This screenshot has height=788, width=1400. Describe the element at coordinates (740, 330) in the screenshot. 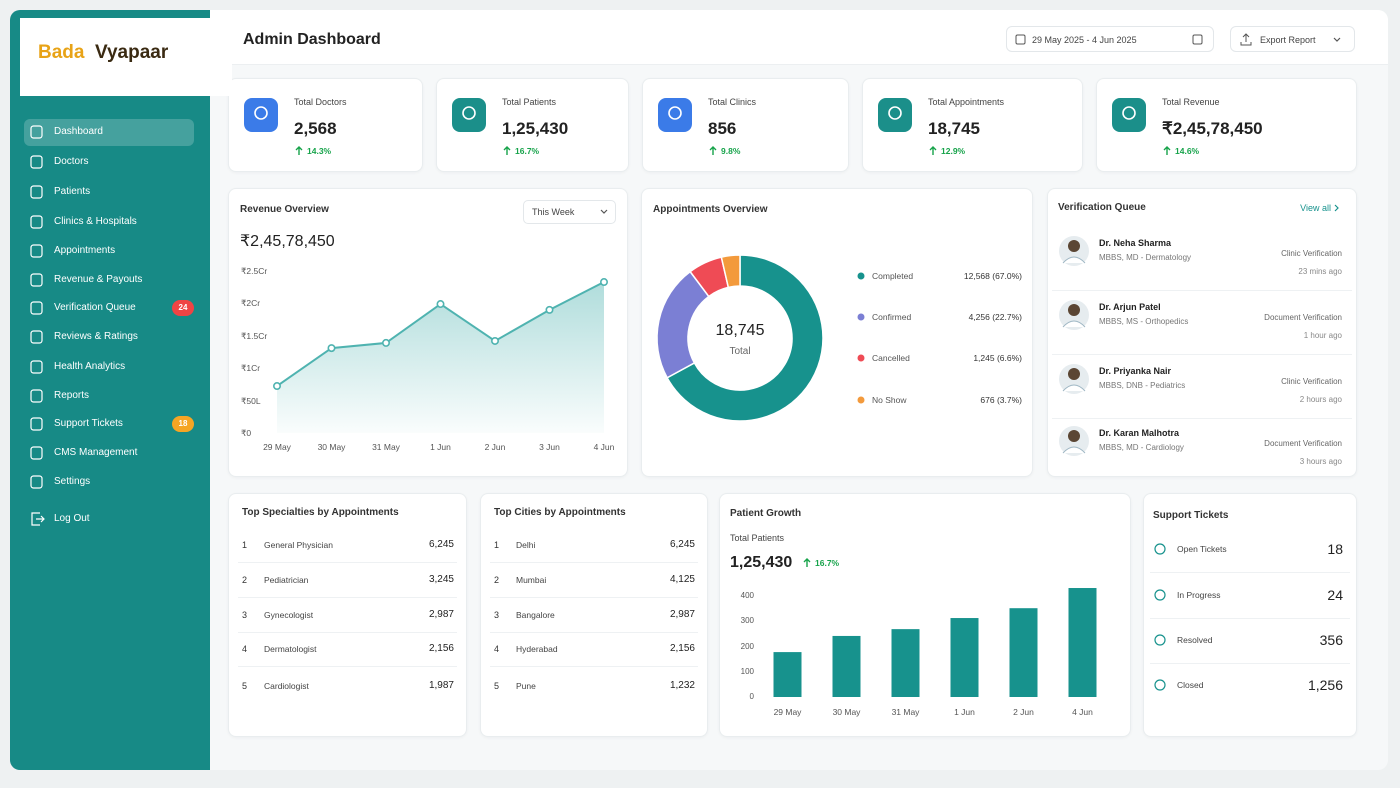

I see `donut-total: 18,745` at that location.